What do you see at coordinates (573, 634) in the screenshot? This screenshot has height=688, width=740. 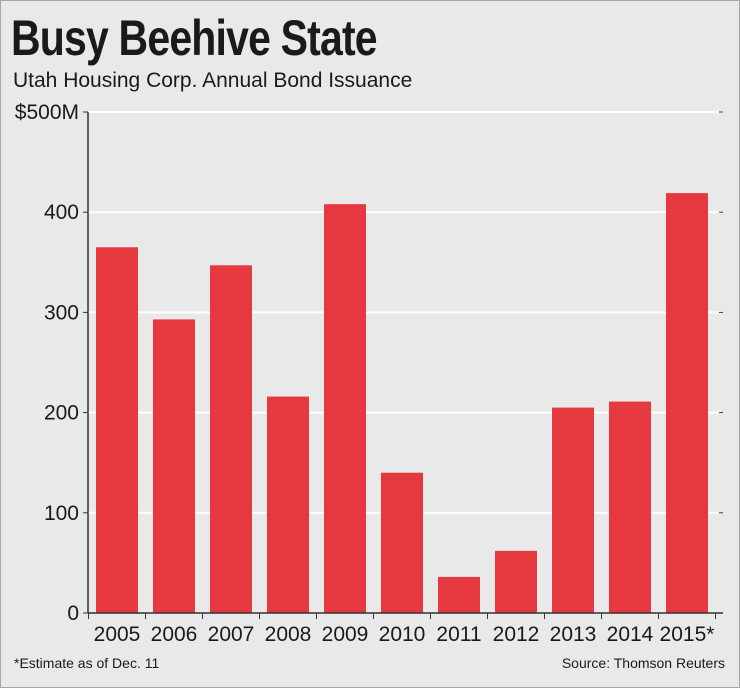 I see `x-tick-label-2013: 2013` at bounding box center [573, 634].